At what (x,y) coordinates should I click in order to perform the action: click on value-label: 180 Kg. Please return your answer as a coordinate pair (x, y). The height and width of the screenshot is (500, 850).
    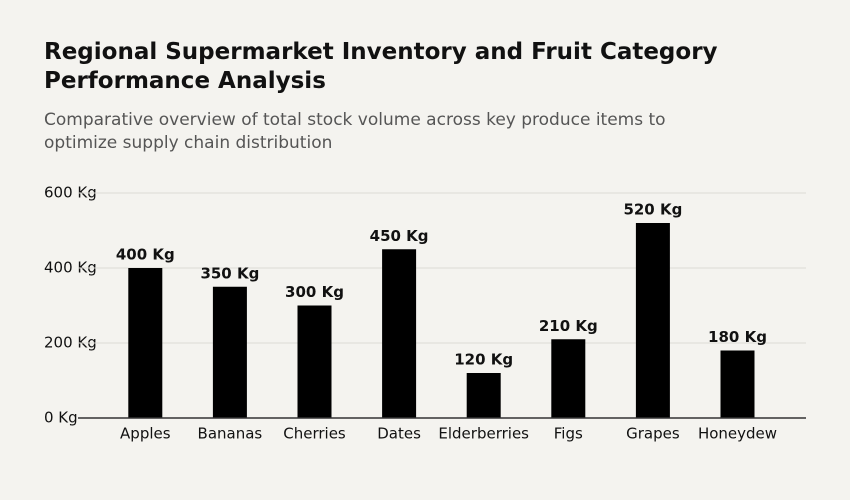
    Looking at the image, I should click on (737, 337).